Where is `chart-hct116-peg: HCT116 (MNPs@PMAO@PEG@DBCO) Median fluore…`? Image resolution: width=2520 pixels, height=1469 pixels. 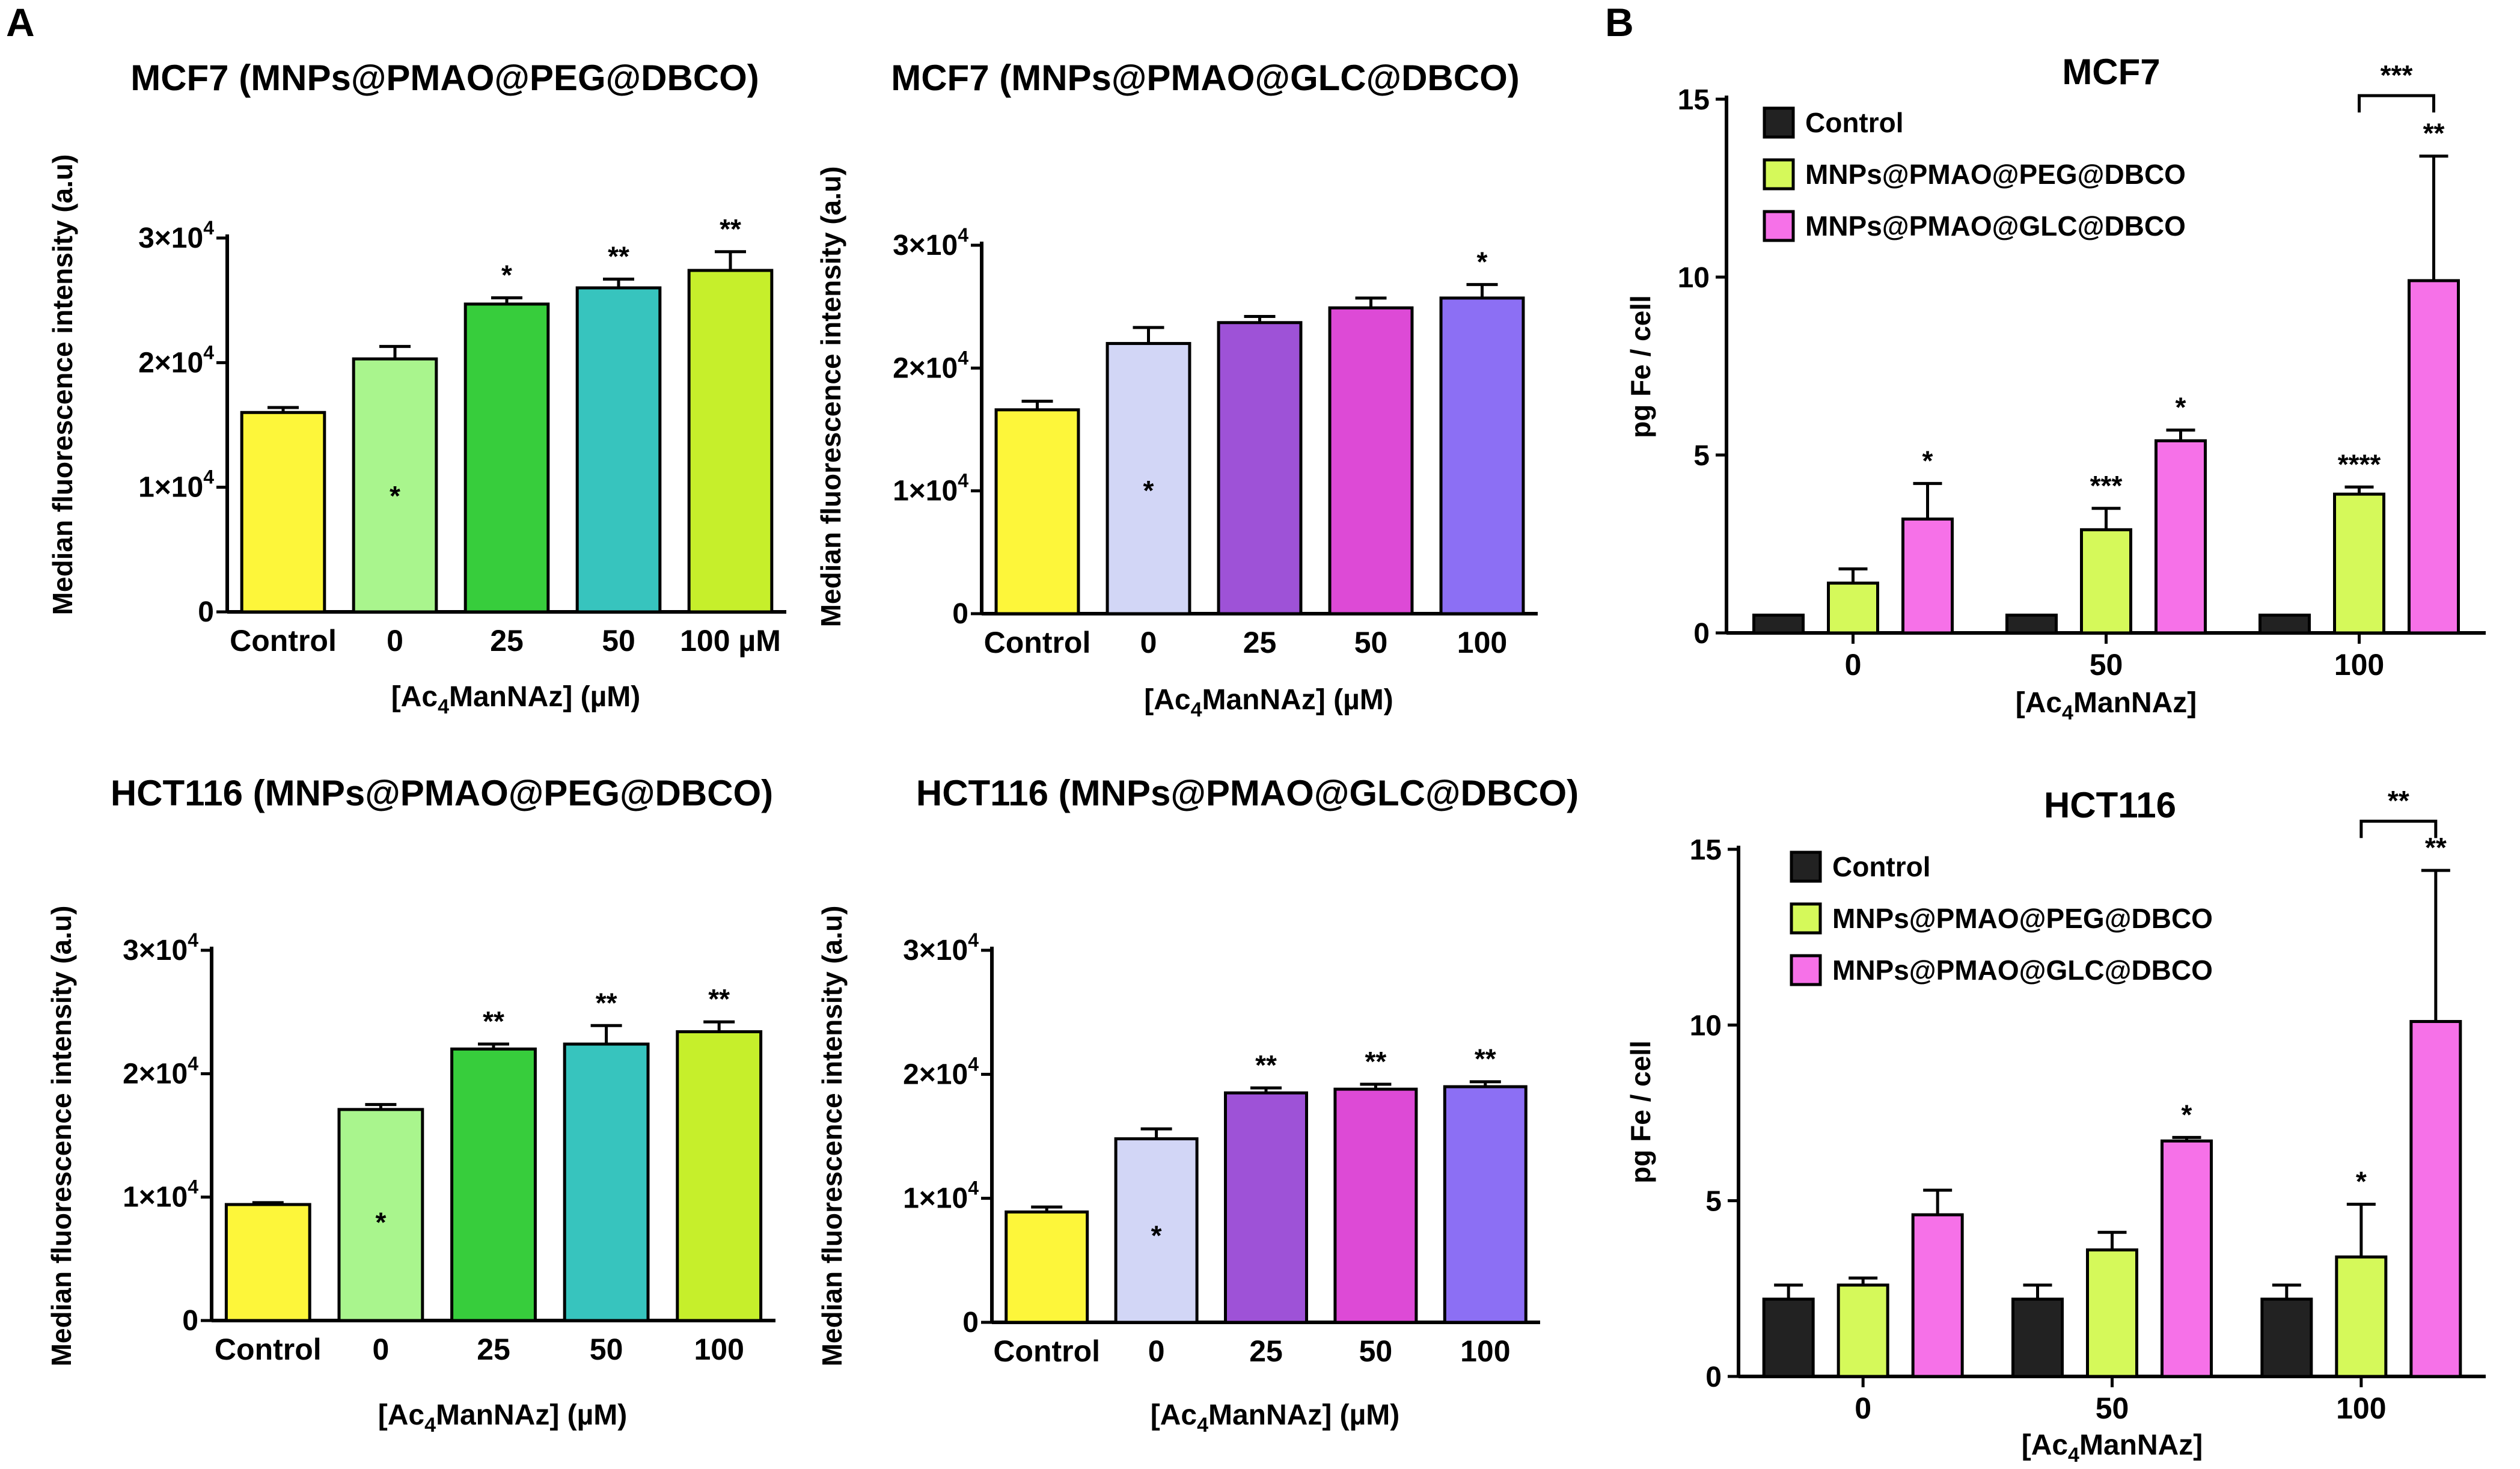 chart-hct116-peg: HCT116 (MNPs@PMAO@PEG@DBCO) Median fluore… is located at coordinates (411, 1105).